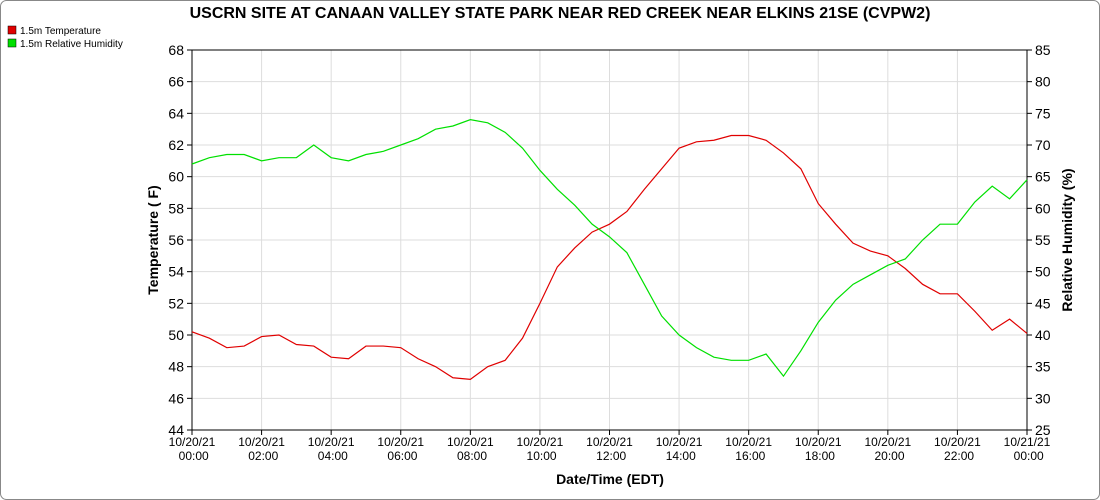 This screenshot has height=500, width=1100. I want to click on x-tick-label: 10/20/21 22:00, so click(957, 449).